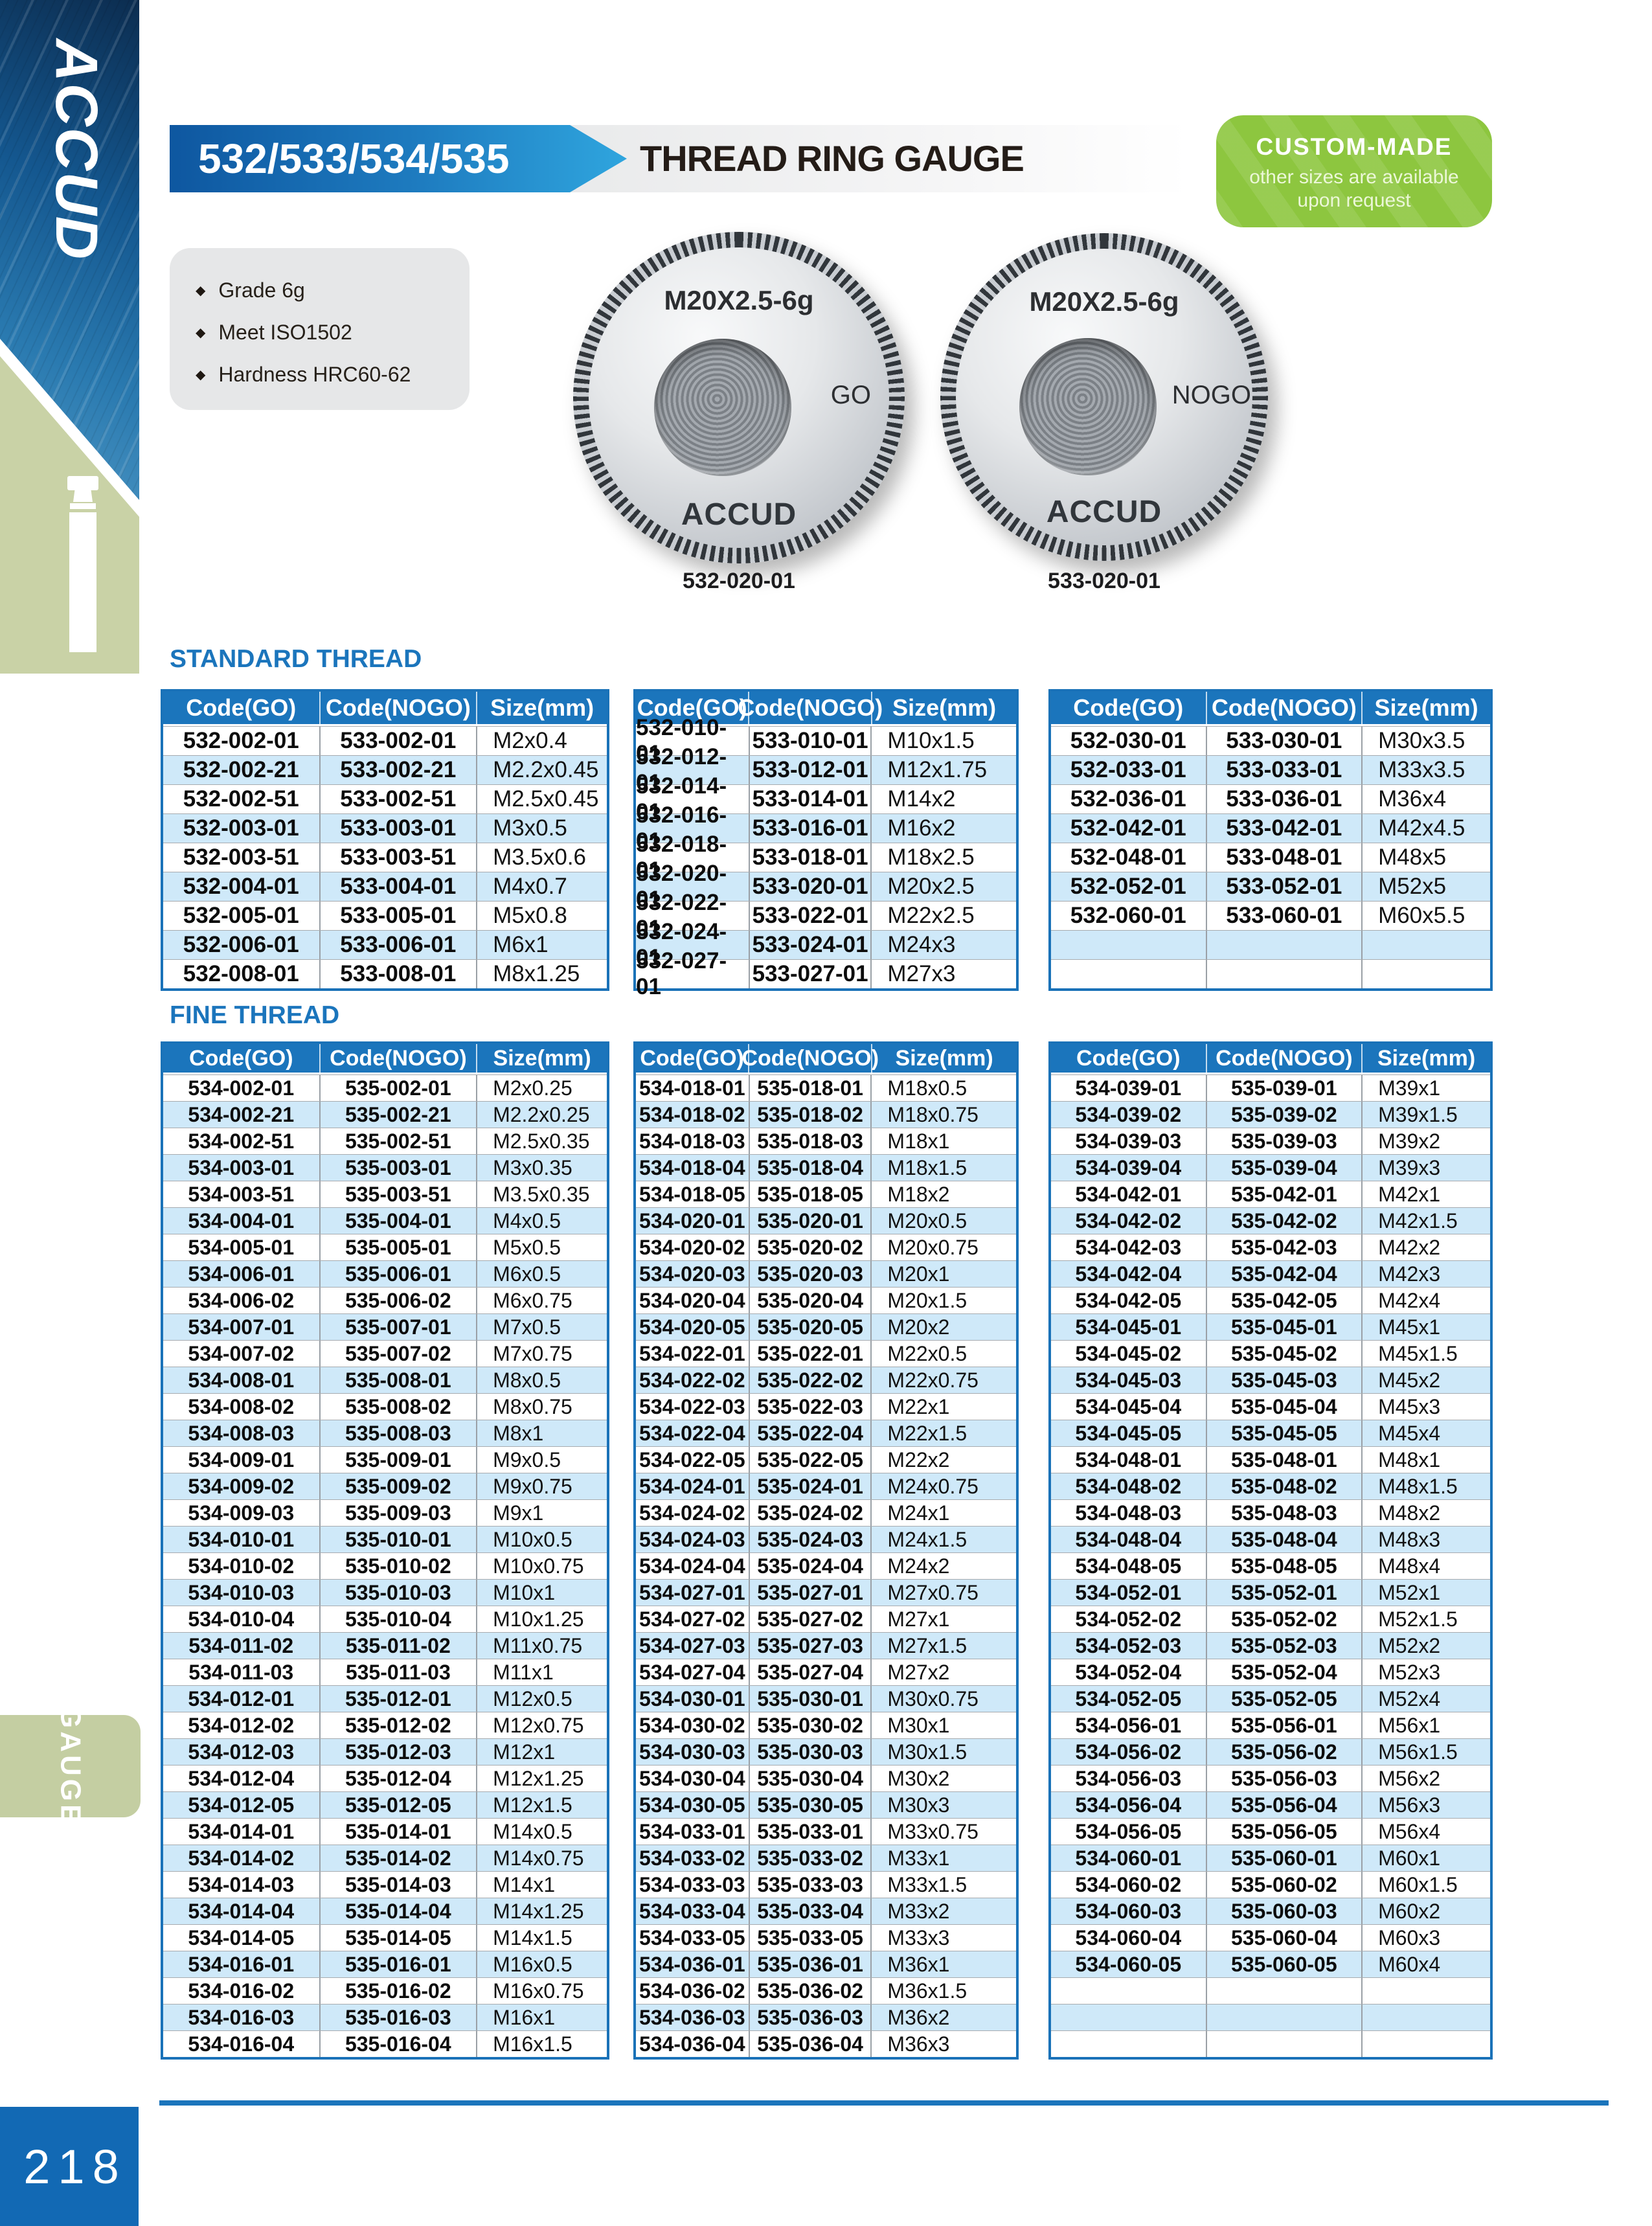  I want to click on cell-code-nogo: 535-030-01, so click(811, 1699).